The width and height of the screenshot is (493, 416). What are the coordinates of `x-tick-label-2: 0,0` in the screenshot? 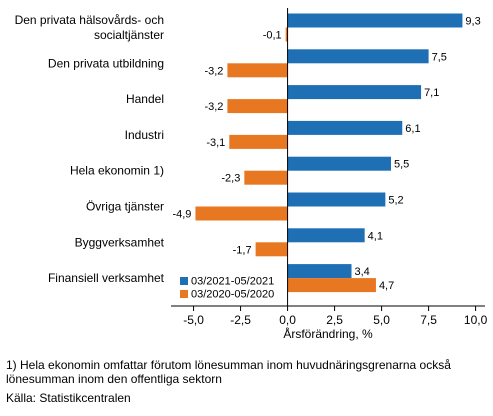 It's located at (287, 320).